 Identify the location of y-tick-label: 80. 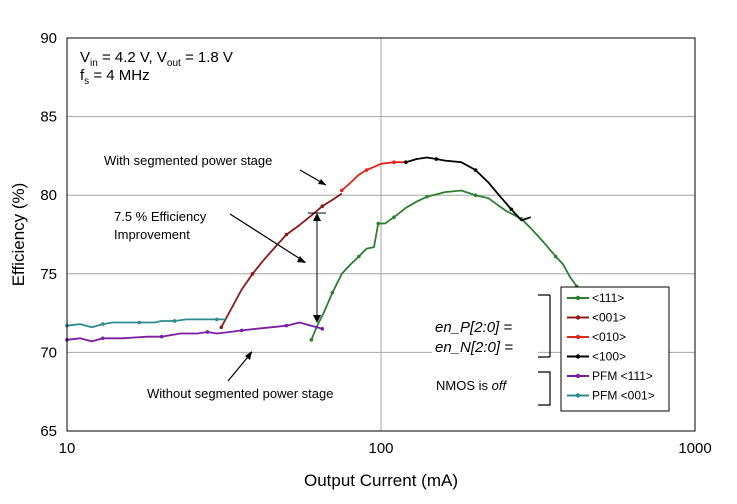
(48, 195).